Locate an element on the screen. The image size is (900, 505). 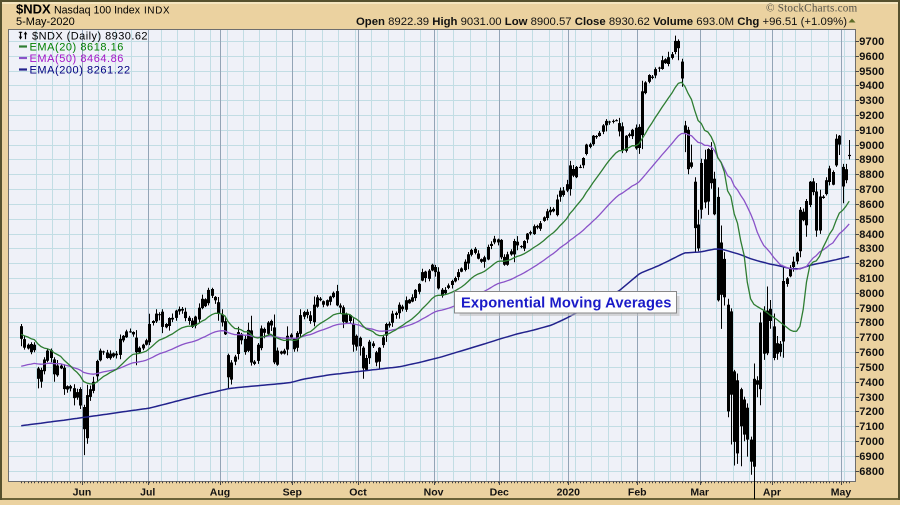
svg-text: 8400 is located at coordinates (871, 235).